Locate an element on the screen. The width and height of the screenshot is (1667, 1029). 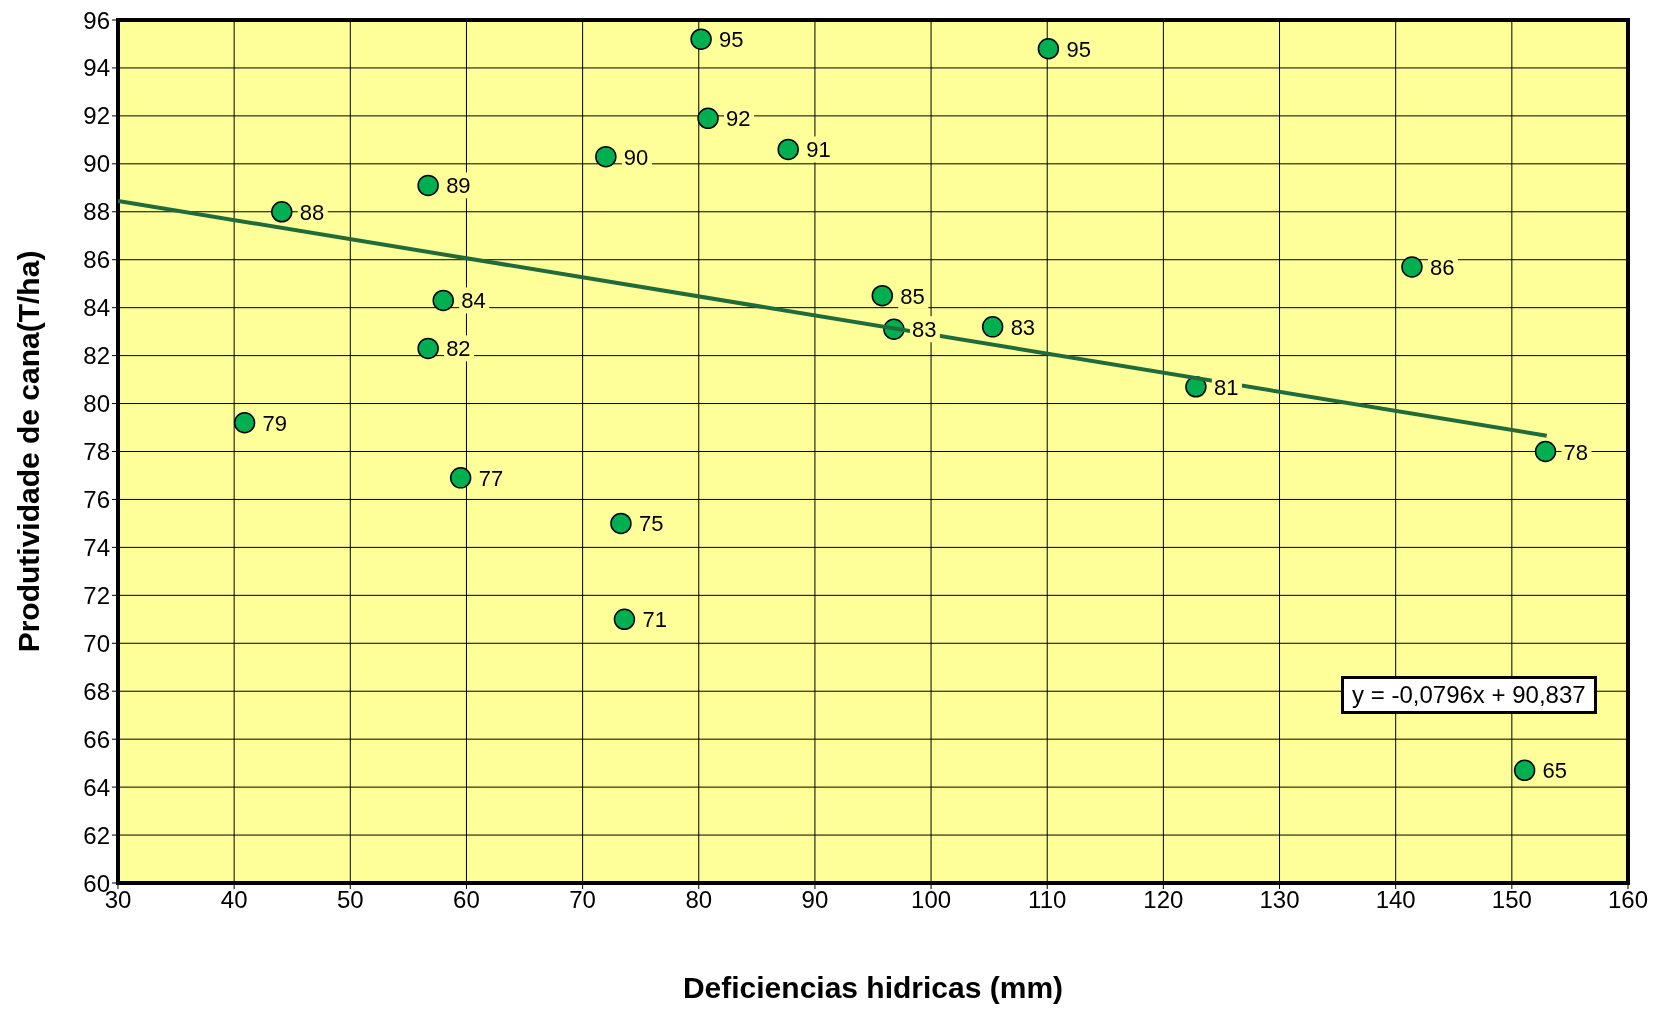
y-tick-label: 76 is located at coordinates (96, 499).